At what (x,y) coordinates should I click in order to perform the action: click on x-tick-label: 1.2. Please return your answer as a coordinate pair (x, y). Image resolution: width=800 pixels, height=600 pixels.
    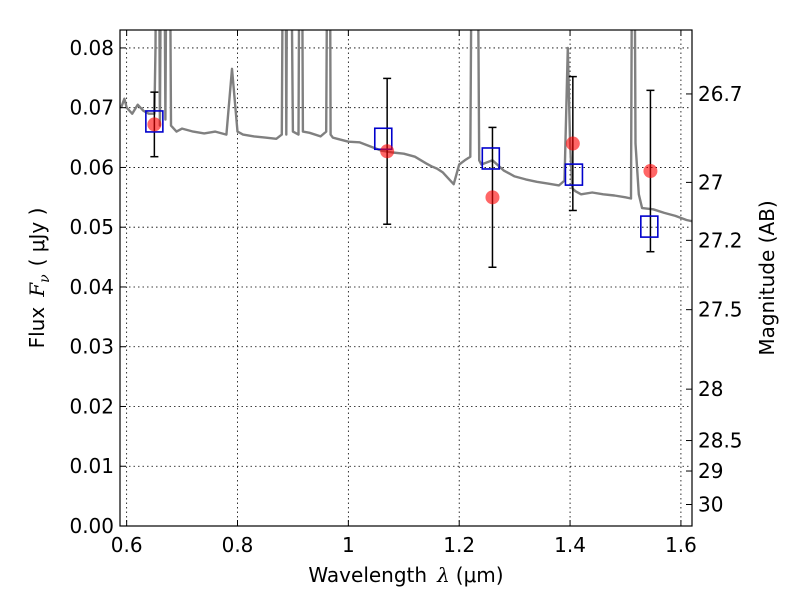
    Looking at the image, I should click on (459, 545).